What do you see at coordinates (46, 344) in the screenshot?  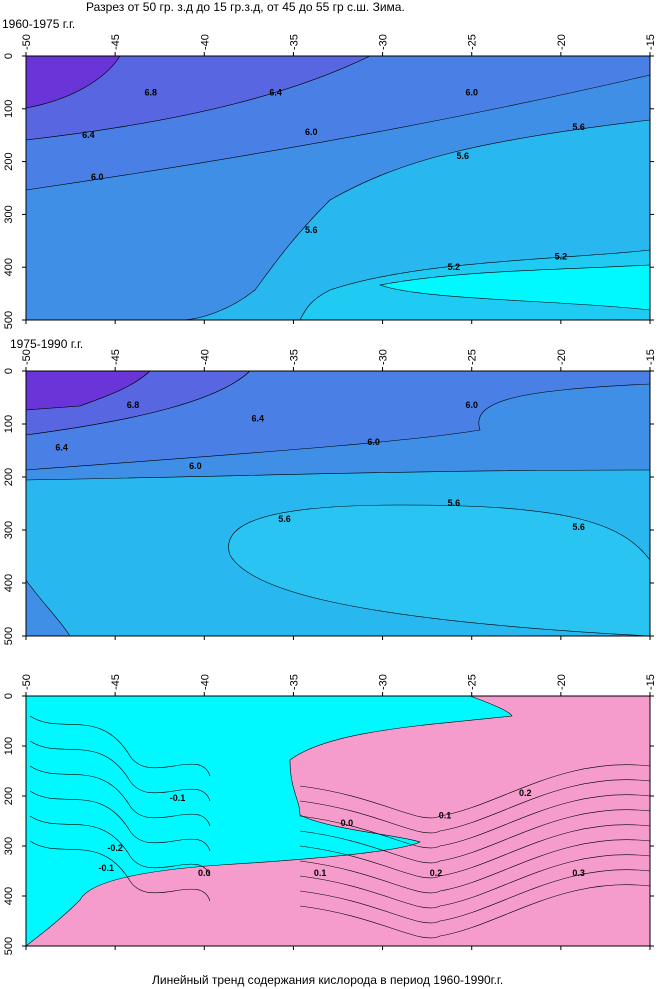 I see `panel-subtitle: 1975-1990 г.г.` at bounding box center [46, 344].